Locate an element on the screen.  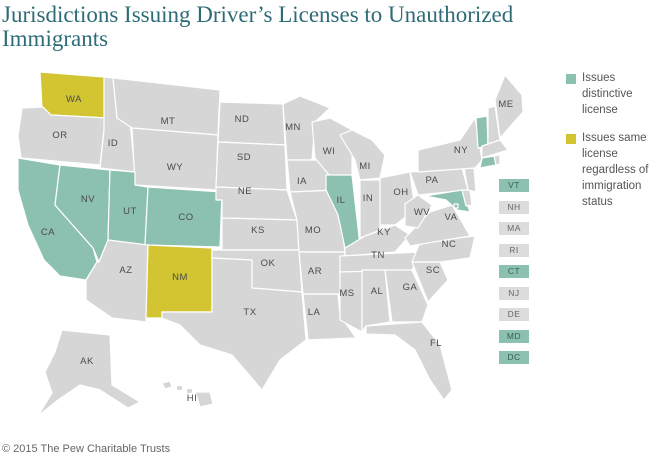
label-la: LA is located at coordinates (314, 312).